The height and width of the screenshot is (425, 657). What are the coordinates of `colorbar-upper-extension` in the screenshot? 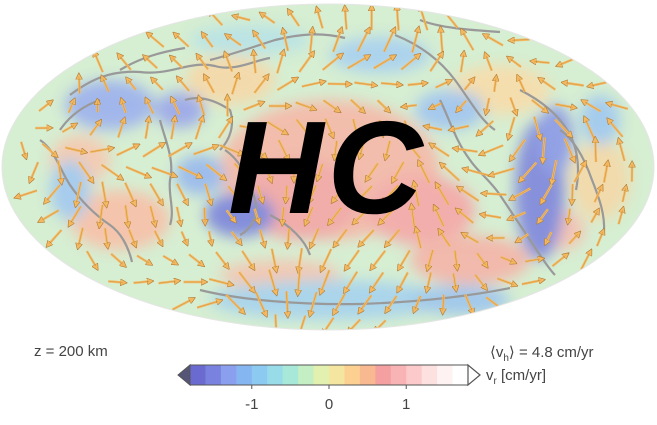 It's located at (474, 375).